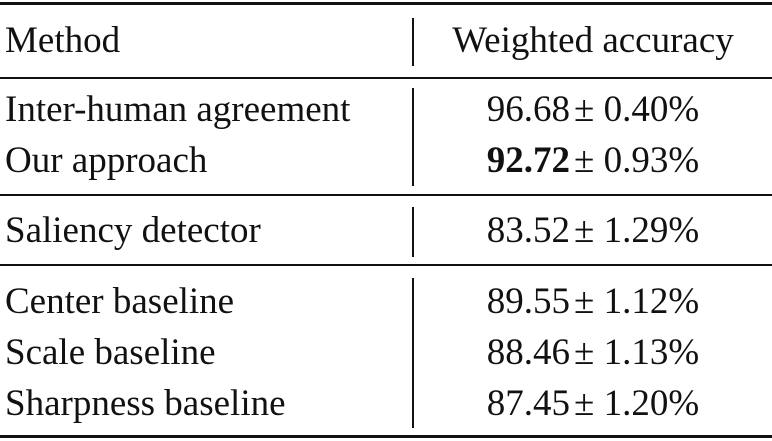 The width and height of the screenshot is (772, 441). I want to click on accuracy-spread: ± 1.29%, so click(637, 230).